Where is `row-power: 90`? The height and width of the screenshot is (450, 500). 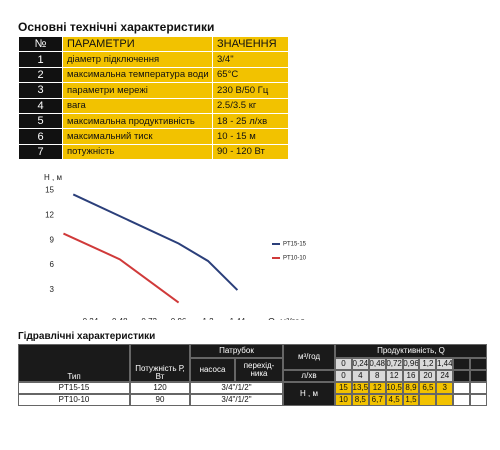 row-power: 90 is located at coordinates (160, 400).